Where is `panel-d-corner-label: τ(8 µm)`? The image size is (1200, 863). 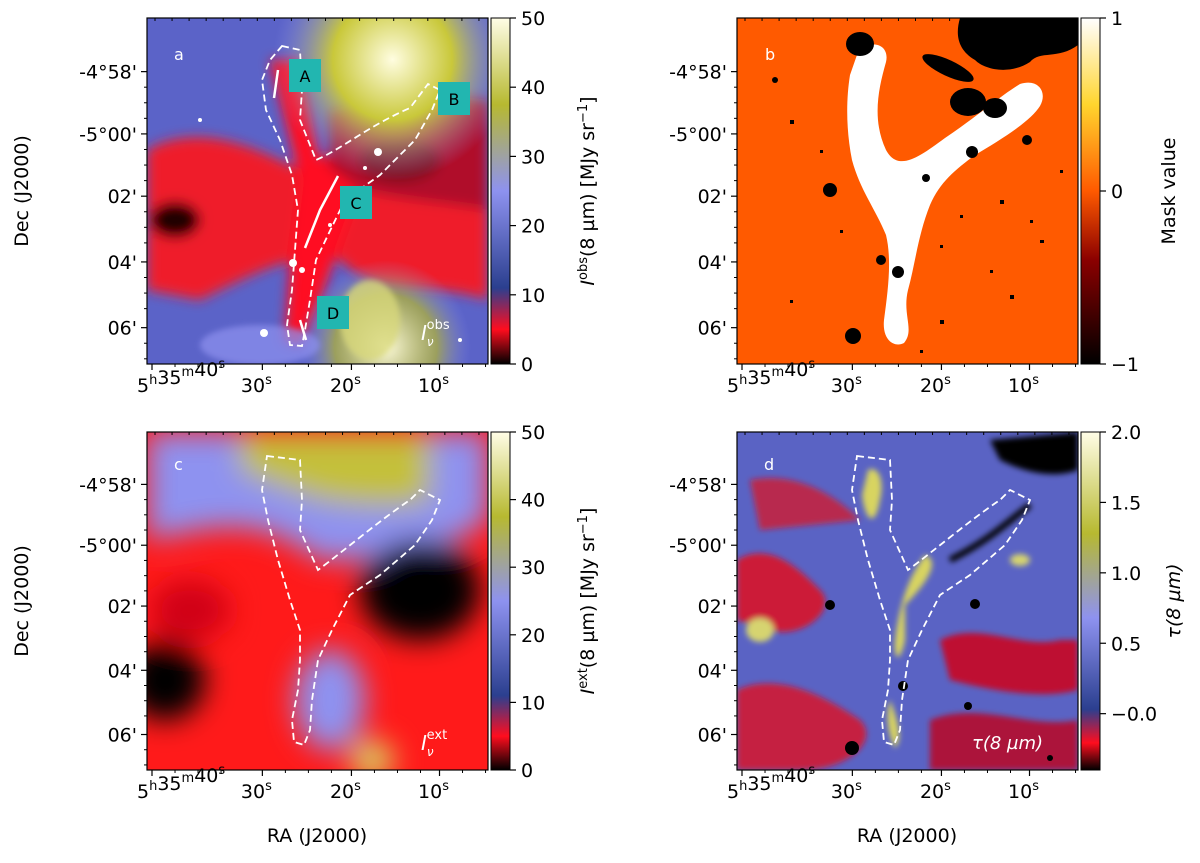
panel-d-corner-label: τ(8 µm) is located at coordinates (1007, 743).